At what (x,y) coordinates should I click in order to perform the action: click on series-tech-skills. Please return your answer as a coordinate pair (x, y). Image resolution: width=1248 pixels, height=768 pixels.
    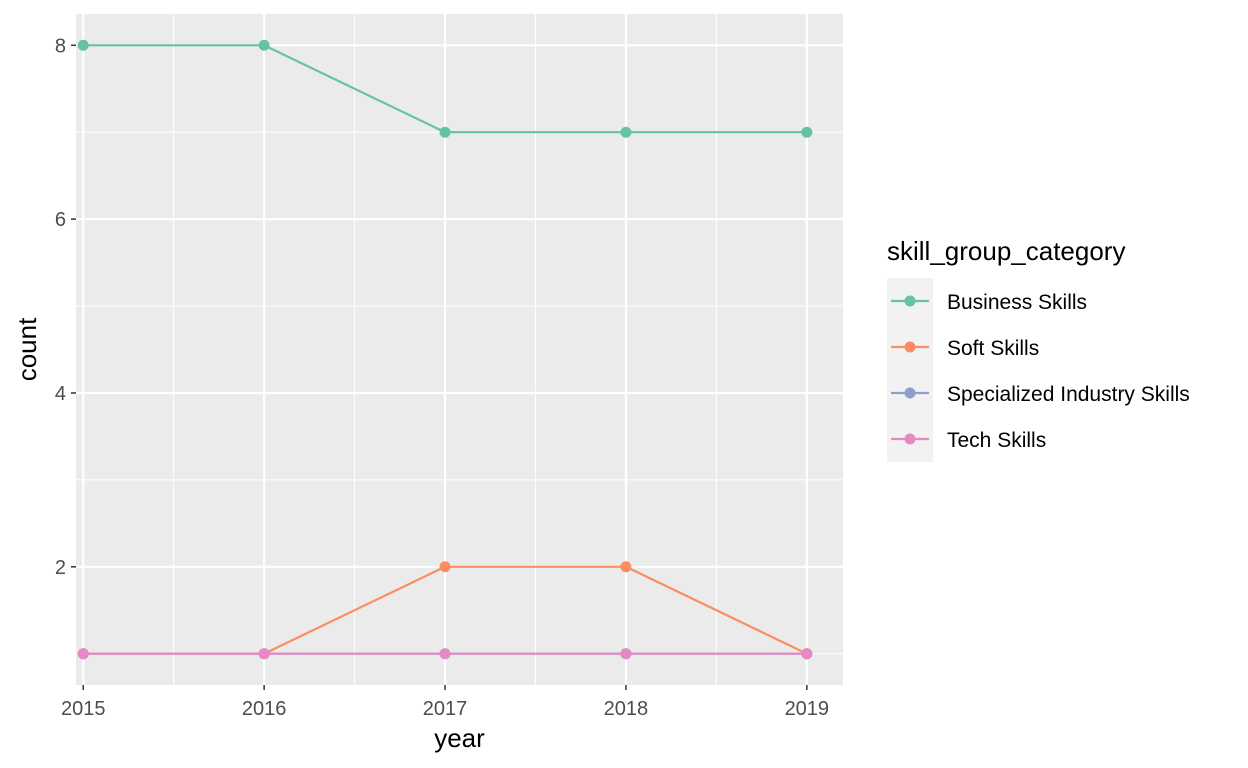
    Looking at the image, I should click on (445, 654).